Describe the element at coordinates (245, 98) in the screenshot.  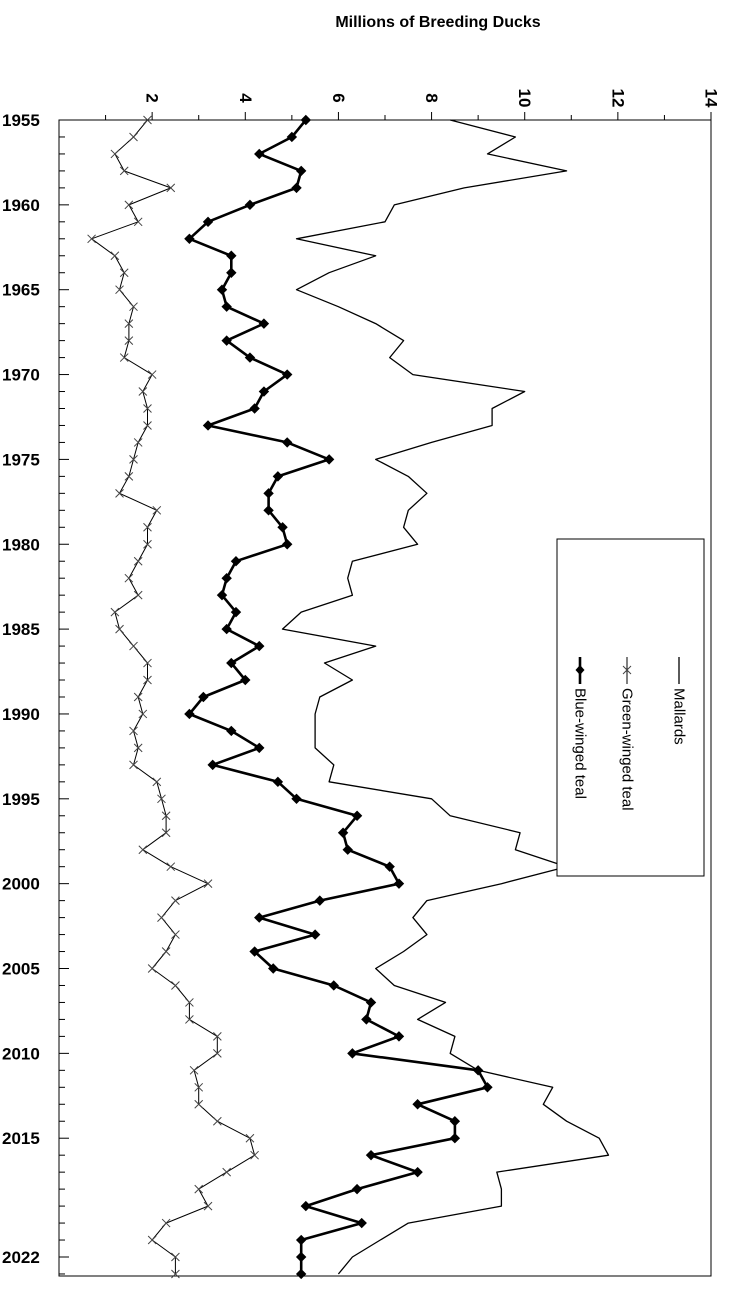
I see `value-tick-label: 4` at that location.